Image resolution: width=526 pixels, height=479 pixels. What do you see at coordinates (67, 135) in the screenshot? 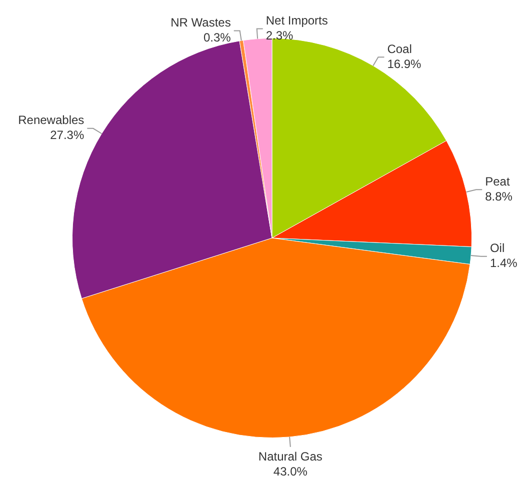
I see `data-label: 27.3%` at bounding box center [67, 135].